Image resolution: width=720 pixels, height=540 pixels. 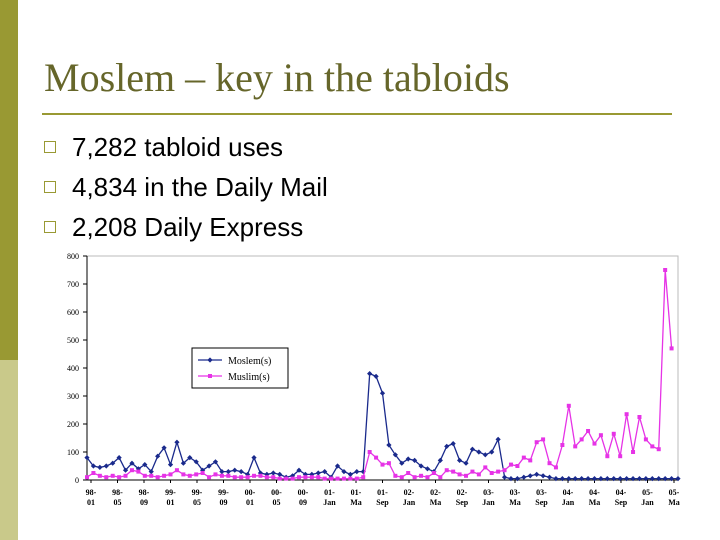 I want to click on x-tick-label: 03-, so click(x=515, y=492).